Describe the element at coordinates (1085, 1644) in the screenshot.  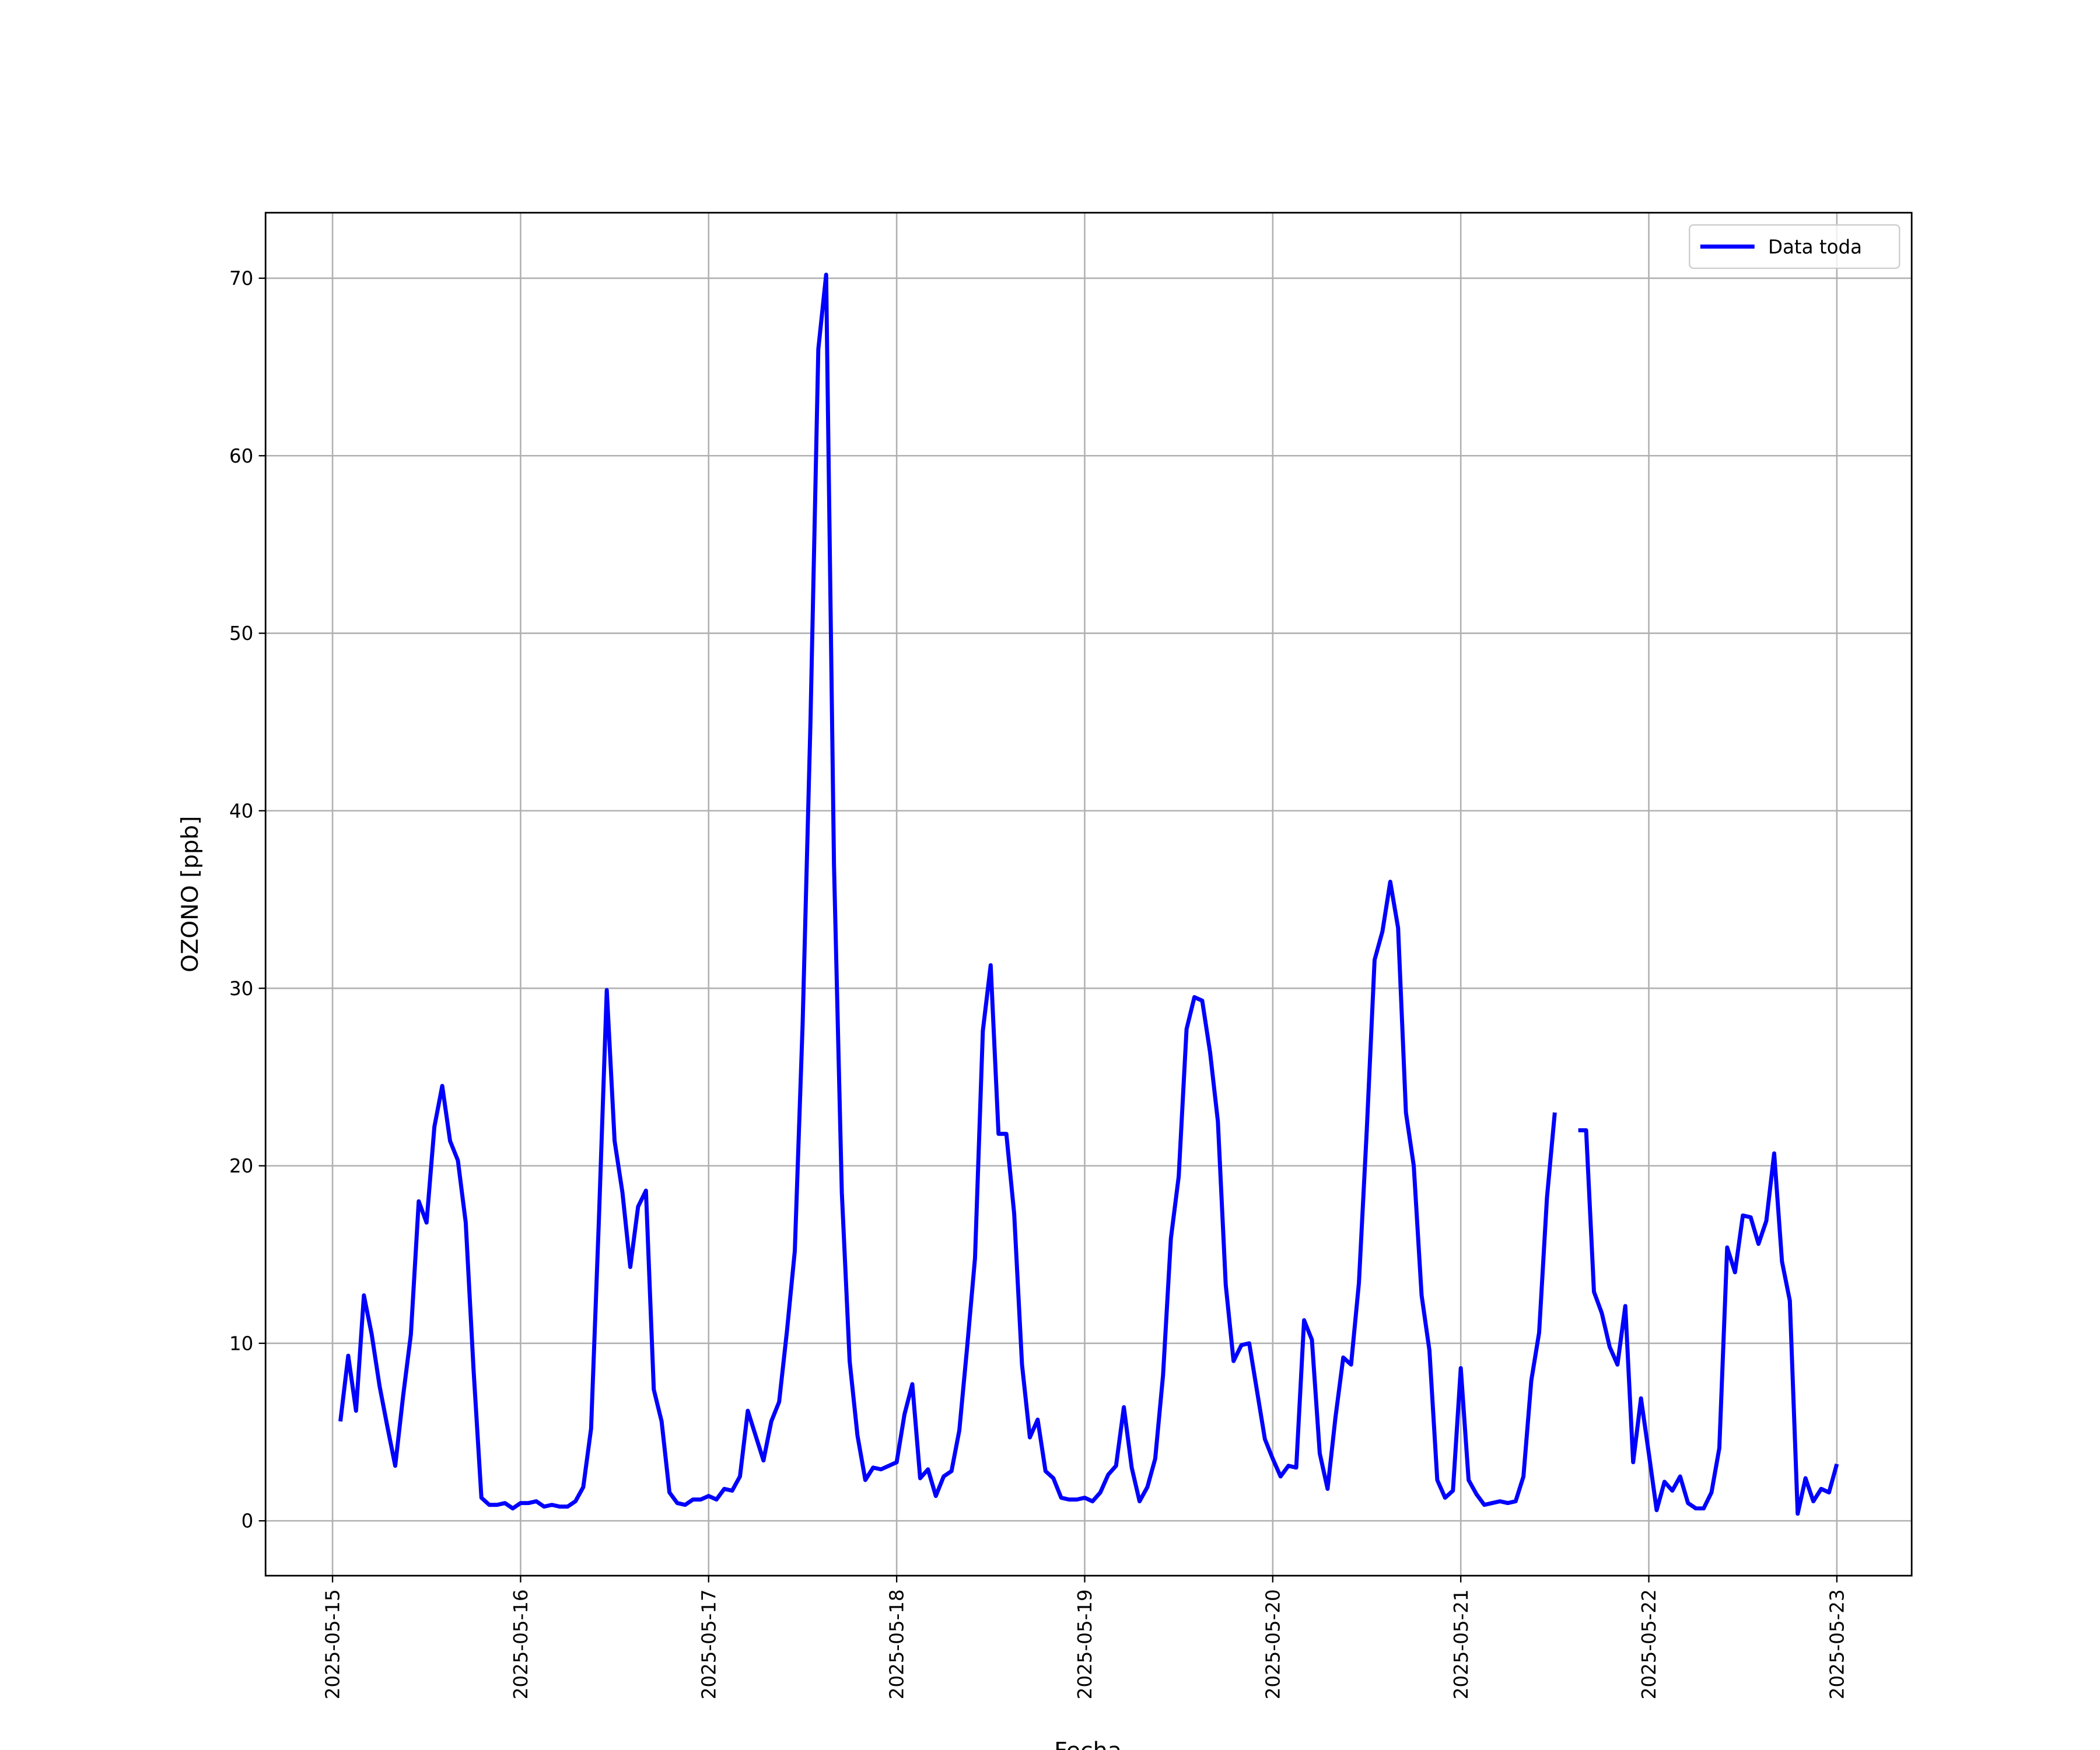
I see `x-tick-label: 2025-05-19` at that location.